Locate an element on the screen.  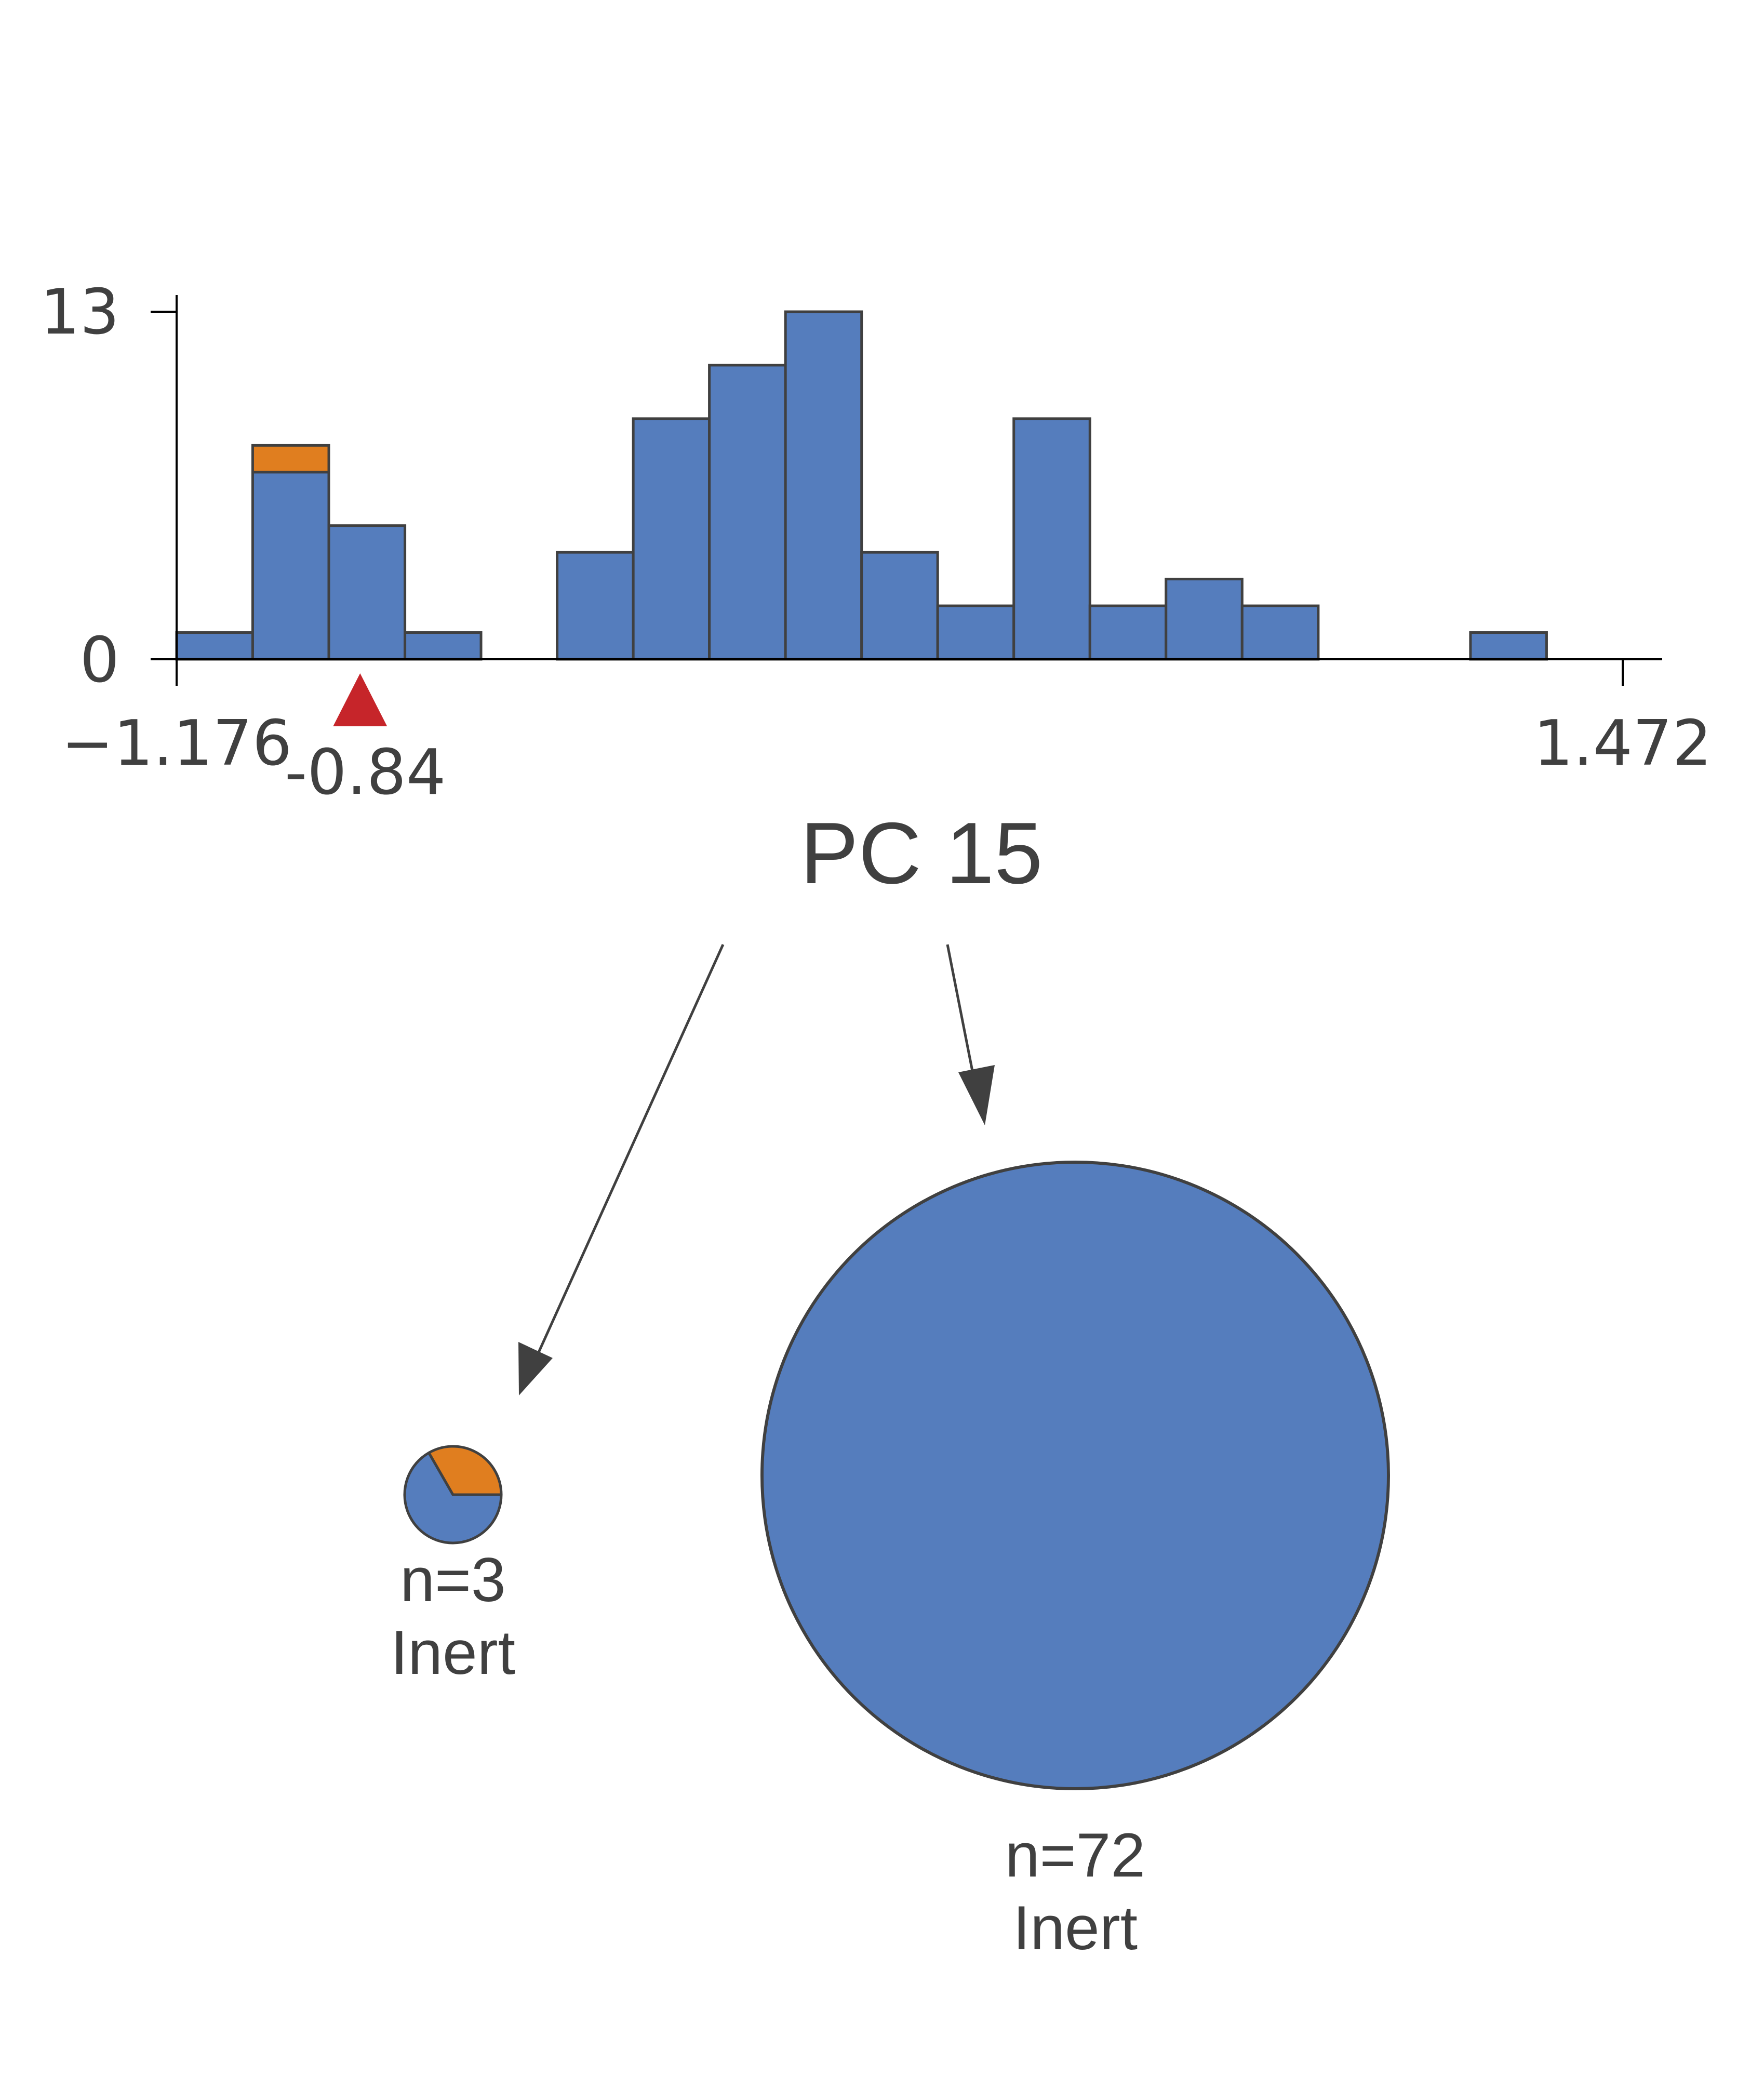
x-tick-label-max: 1.472 is located at coordinates (1622, 744).